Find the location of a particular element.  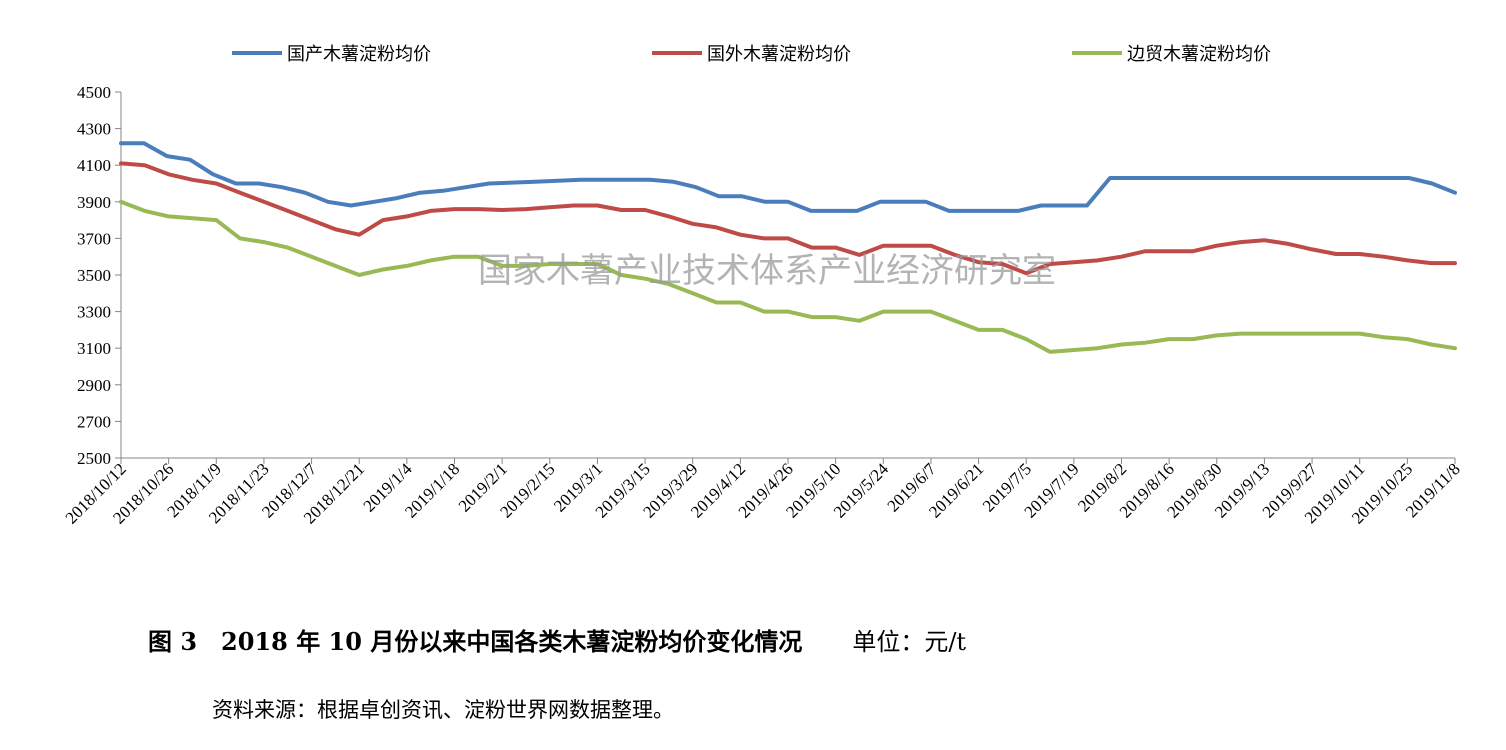

y-tick-label: 4300 is located at coordinates (94, 129).